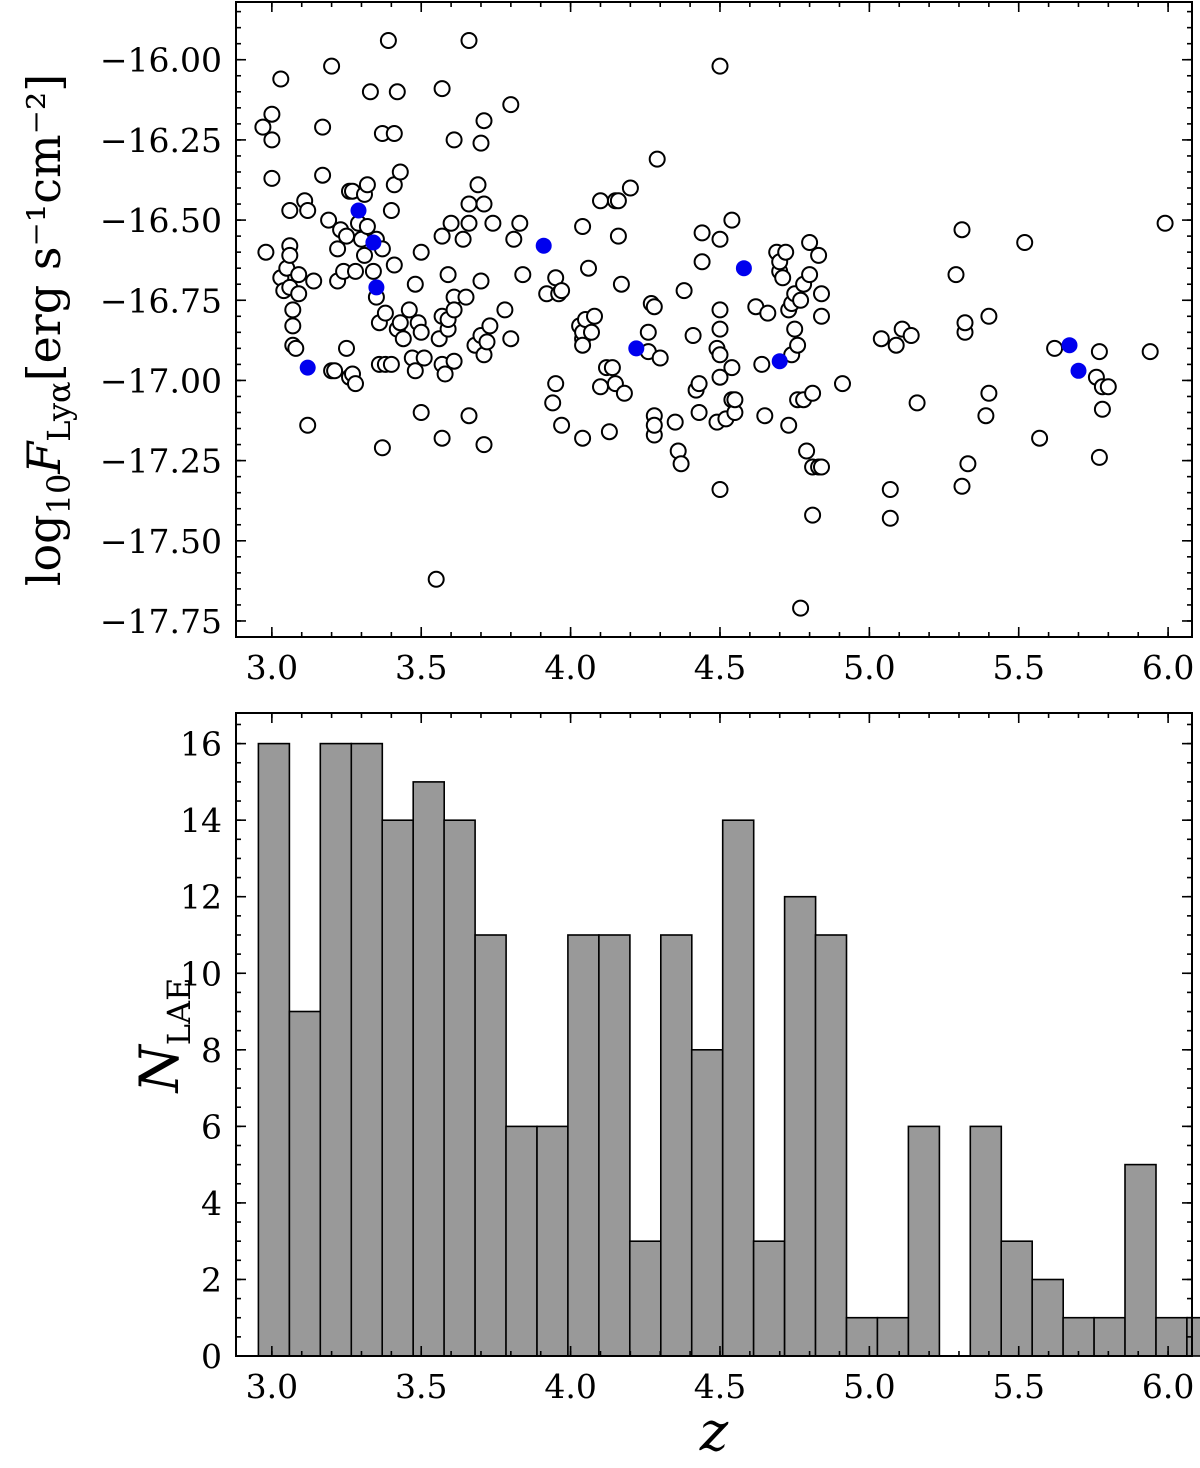 Image resolution: width=1200 pixels, height=1468 pixels. I want to click on x-tick-label: 4.0, so click(570, 667).